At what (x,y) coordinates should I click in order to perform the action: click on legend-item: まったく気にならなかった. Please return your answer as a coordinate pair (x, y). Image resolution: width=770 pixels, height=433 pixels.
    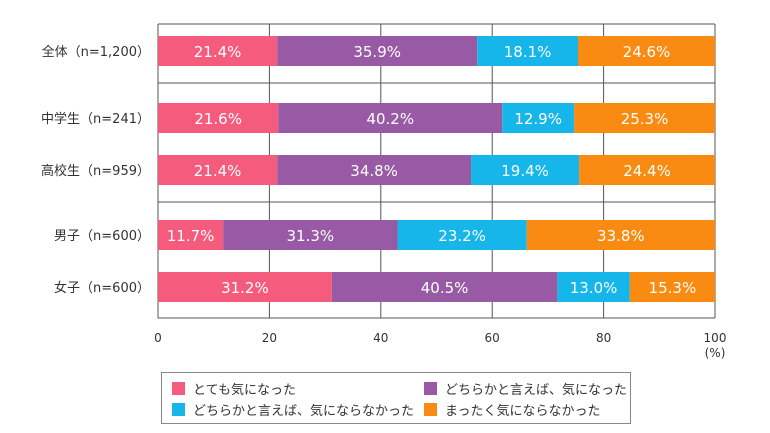
    Looking at the image, I should click on (512, 409).